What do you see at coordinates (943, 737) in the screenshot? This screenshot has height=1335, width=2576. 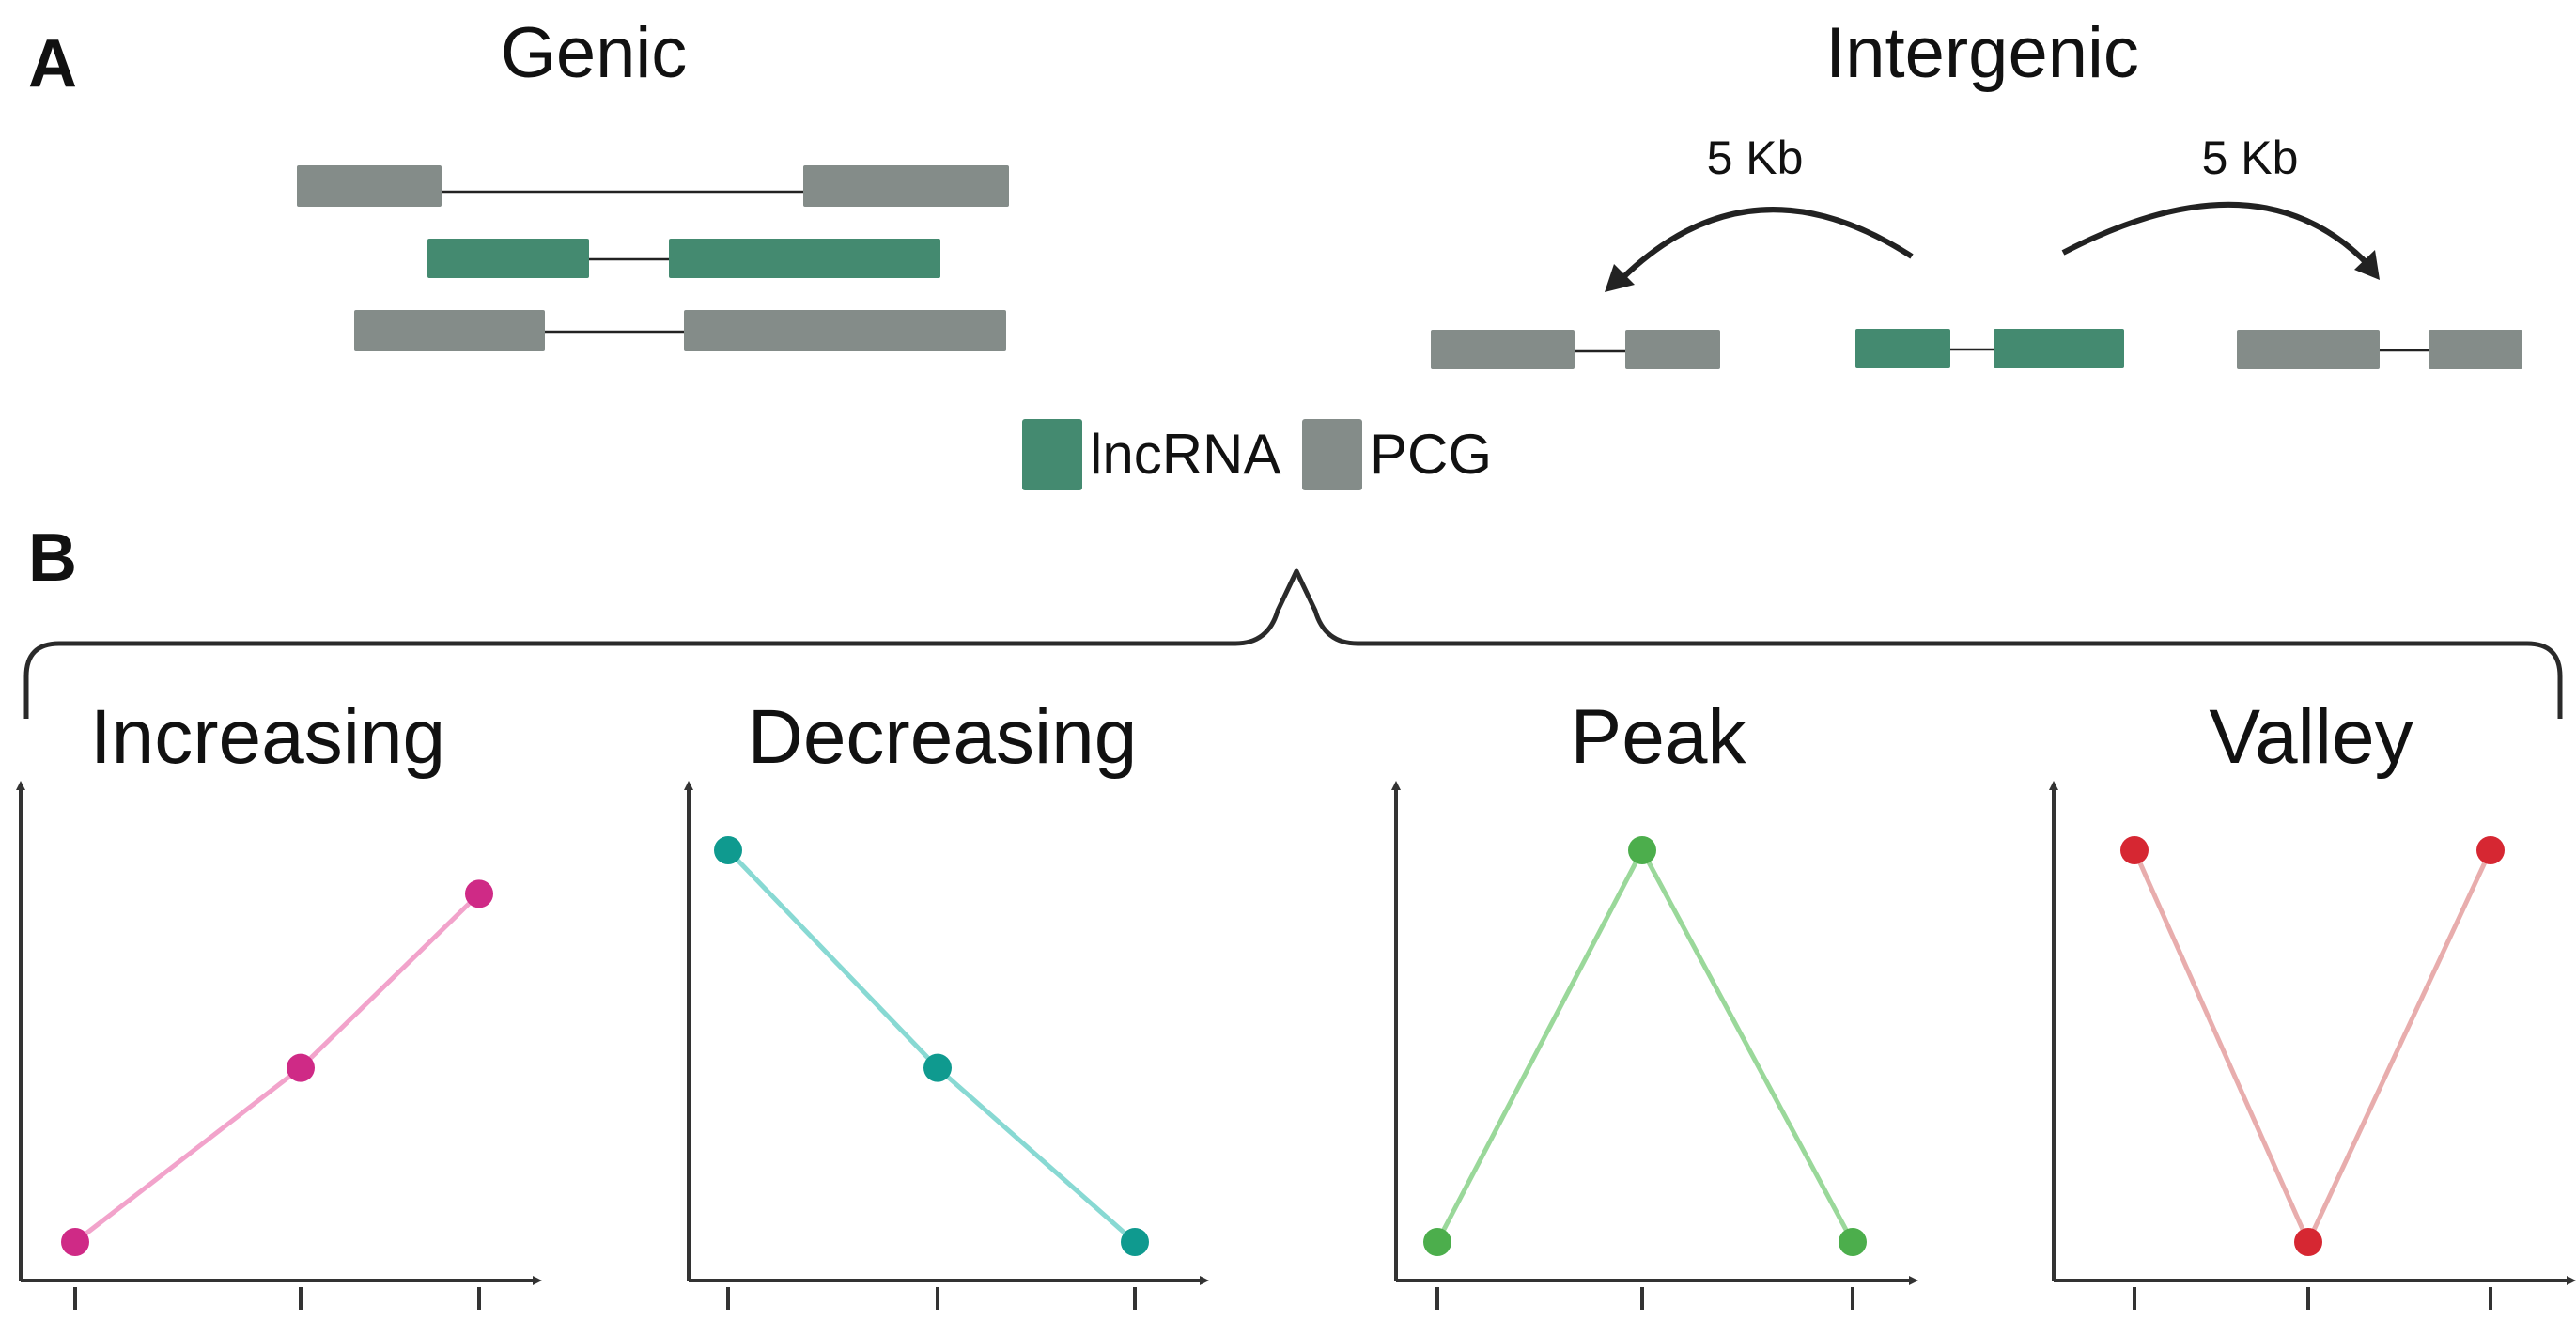 I see `trend-title: Decreasing` at bounding box center [943, 737].